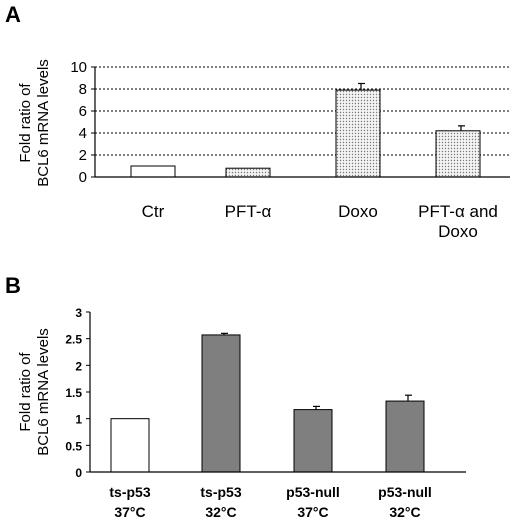 This screenshot has width=520, height=530. What do you see at coordinates (82, 122) in the screenshot?
I see `panel-a-y-ticks: 0 2 4 6 8 10` at bounding box center [82, 122].